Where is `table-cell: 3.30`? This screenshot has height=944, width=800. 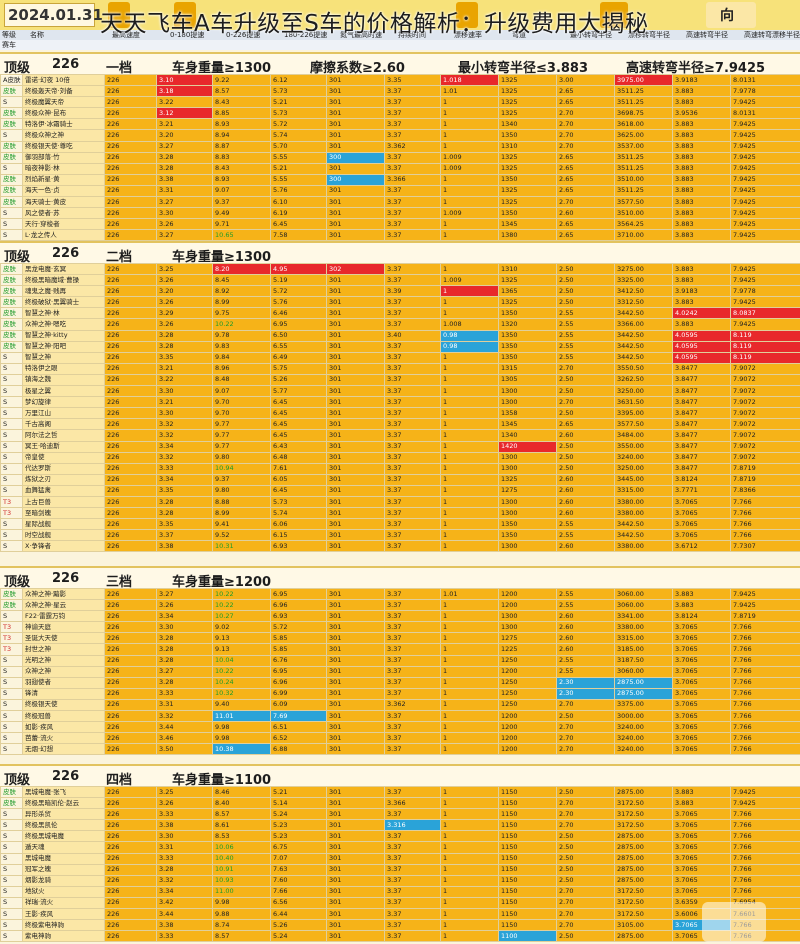 table-cell: 3.30 is located at coordinates (184, 213).